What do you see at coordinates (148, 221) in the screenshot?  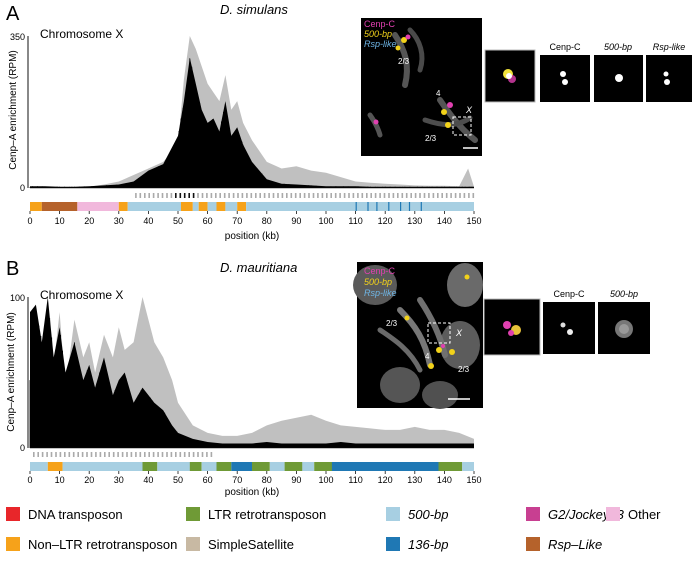 I see `panel-a-xtick-label: 40` at bounding box center [148, 221].